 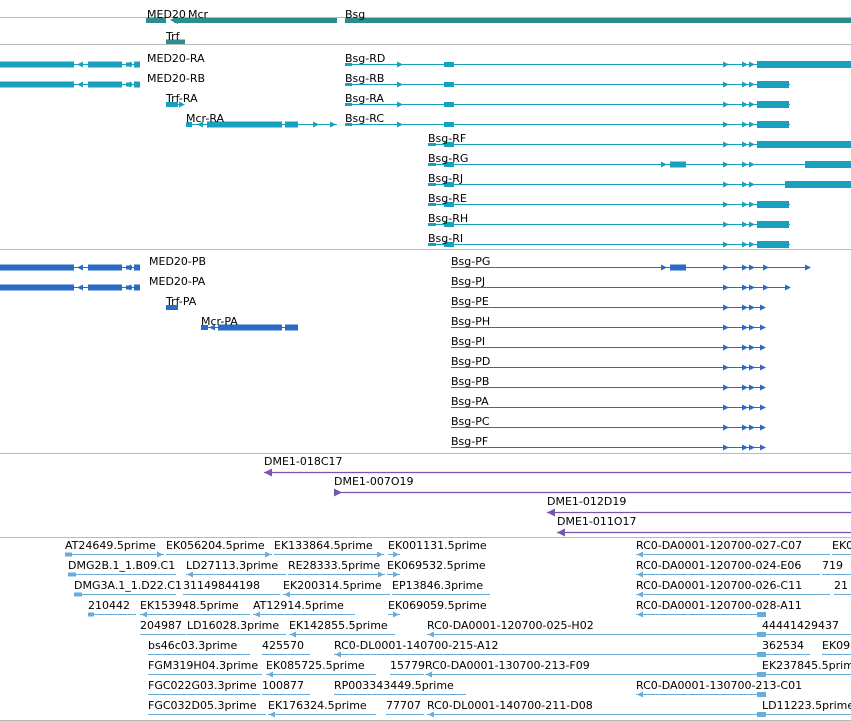 I want to click on feature-label: Bsg-PE, so click(x=470, y=301).